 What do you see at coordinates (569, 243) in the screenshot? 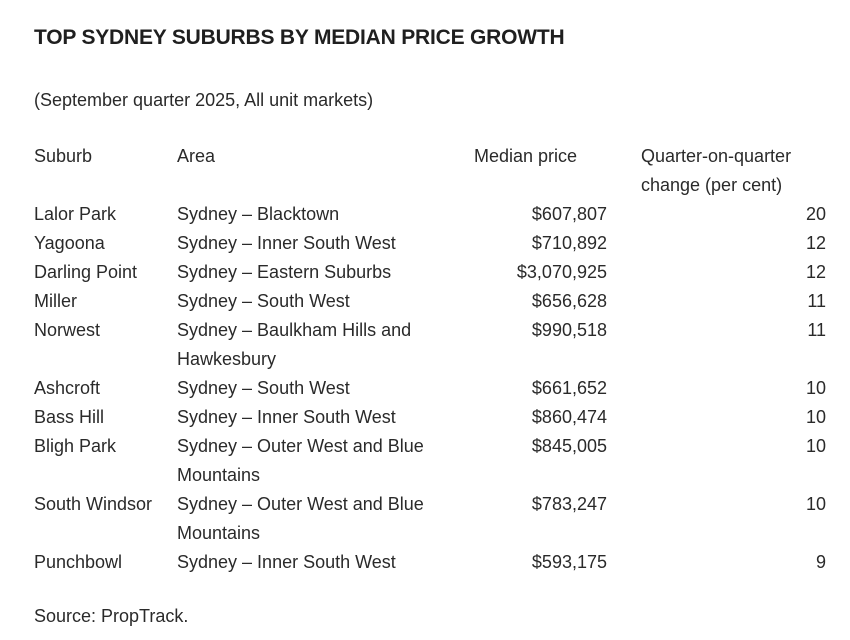
I see `median-price-cell: $710,892` at bounding box center [569, 243].